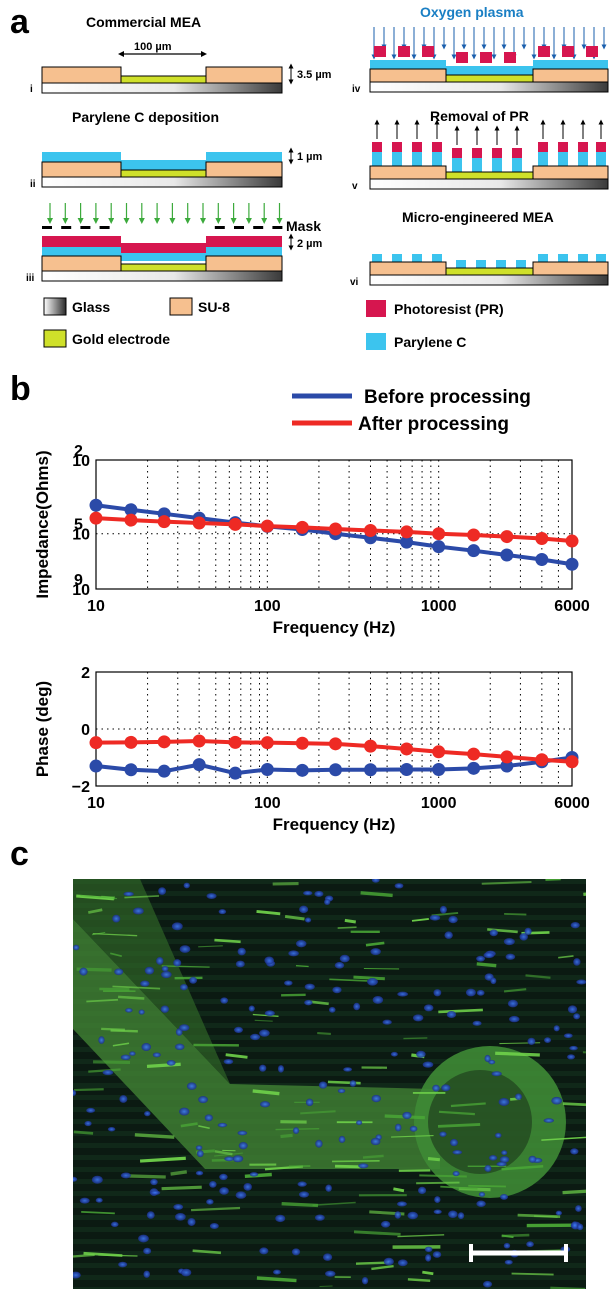 Image resolution: width=609 pixels, height=1289 pixels. What do you see at coordinates (85, 673) in the screenshot?
I see `y-tick-label: 2` at bounding box center [85, 673].